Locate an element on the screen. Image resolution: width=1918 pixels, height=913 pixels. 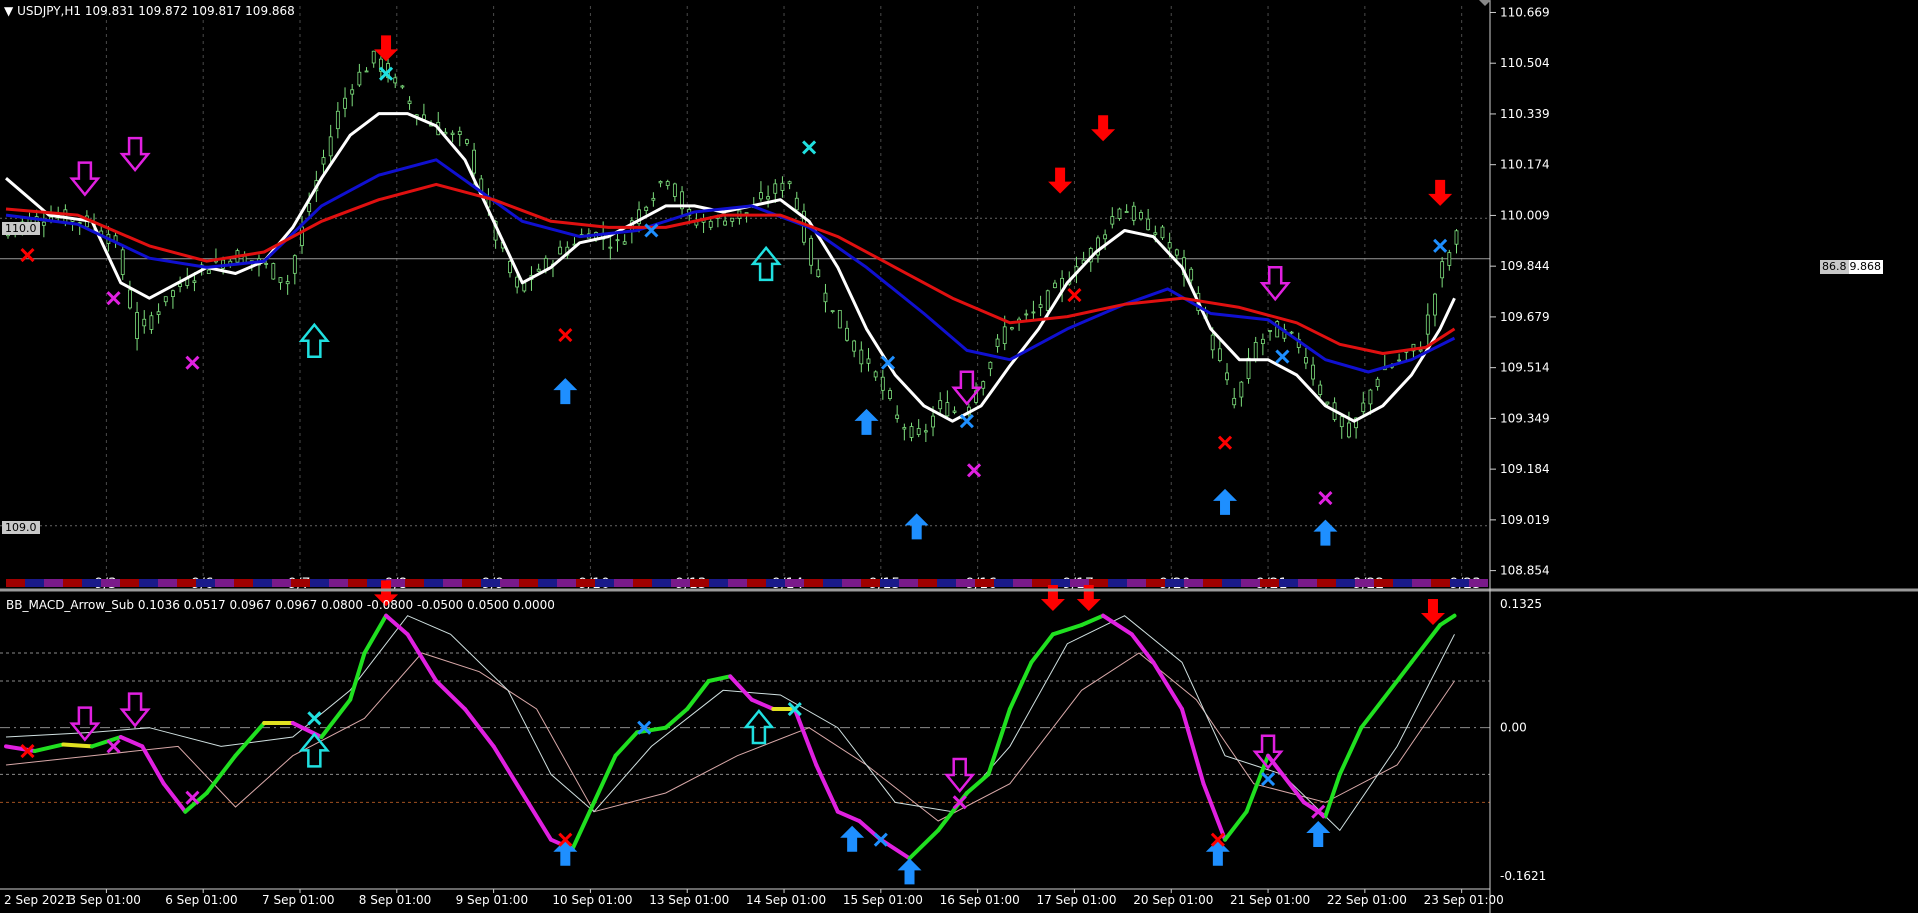
window-corner-icon is located at coordinates (1485, 3).